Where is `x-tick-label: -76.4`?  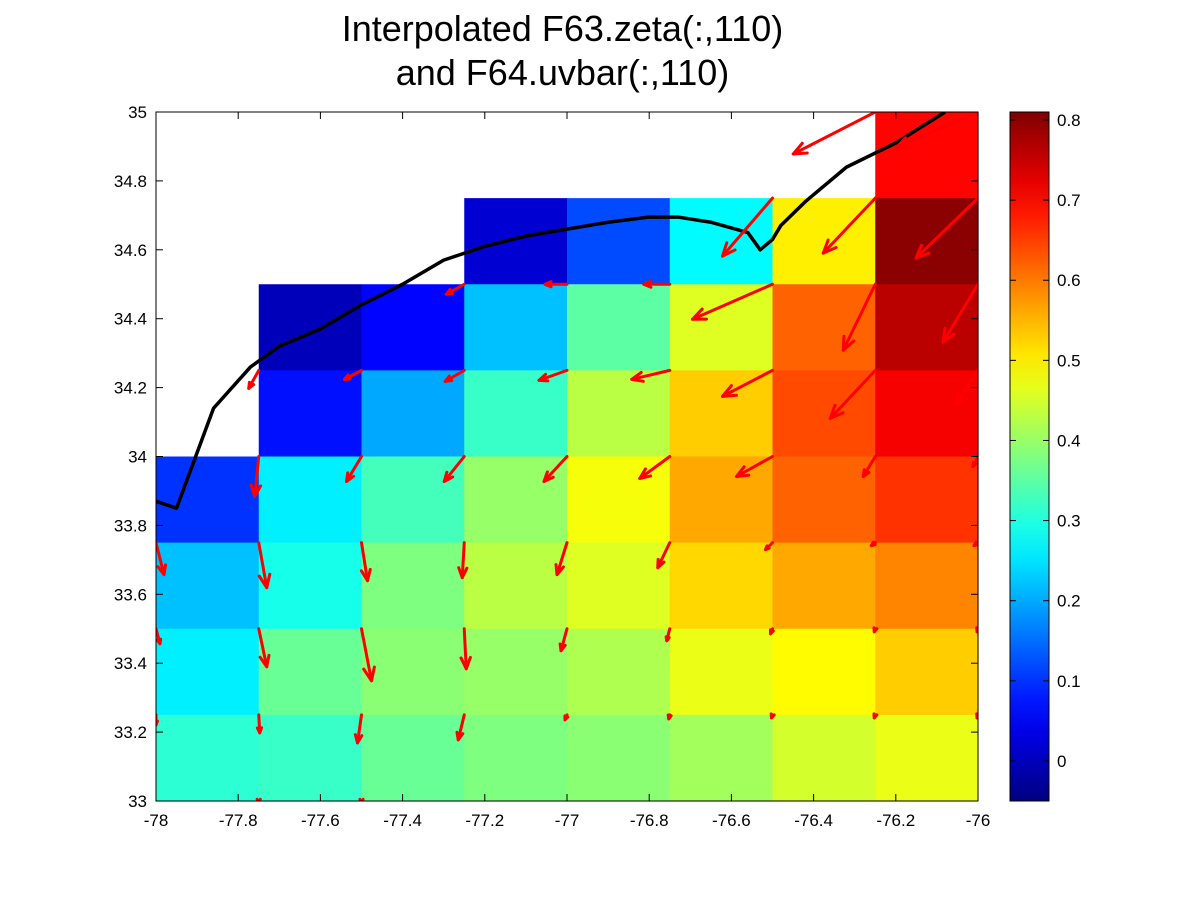 x-tick-label: -76.4 is located at coordinates (813, 820).